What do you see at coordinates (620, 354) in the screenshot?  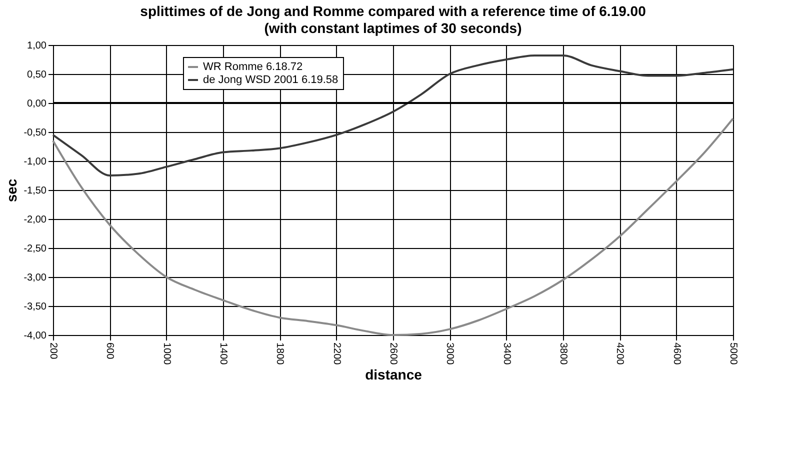 I see `x-tick-label: 4200` at bounding box center [620, 354].